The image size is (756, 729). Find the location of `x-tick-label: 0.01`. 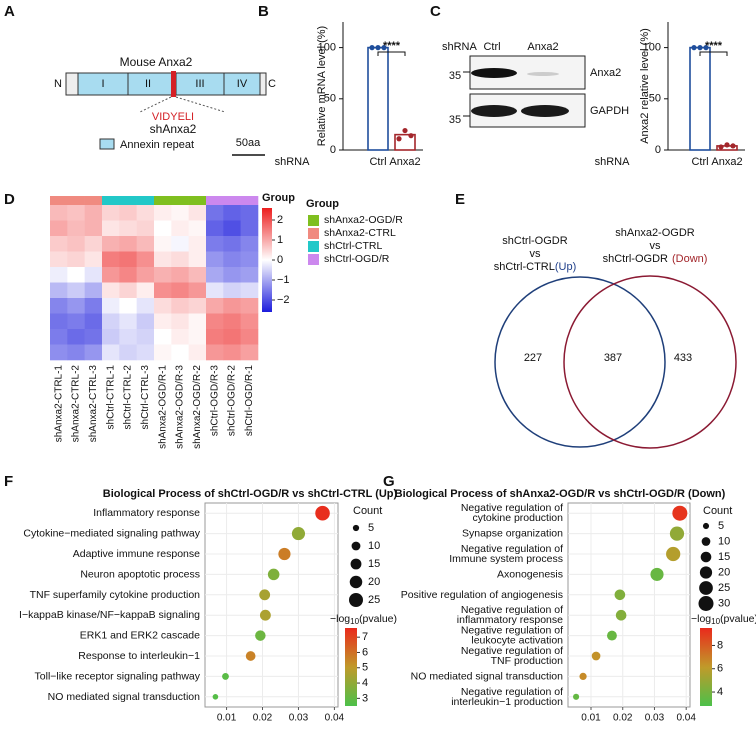

x-tick-label: 0.01 is located at coordinates (591, 718).